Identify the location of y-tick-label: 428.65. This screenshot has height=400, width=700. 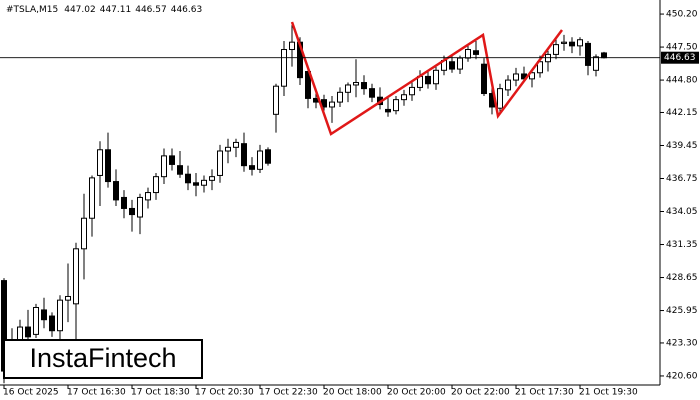
(682, 278).